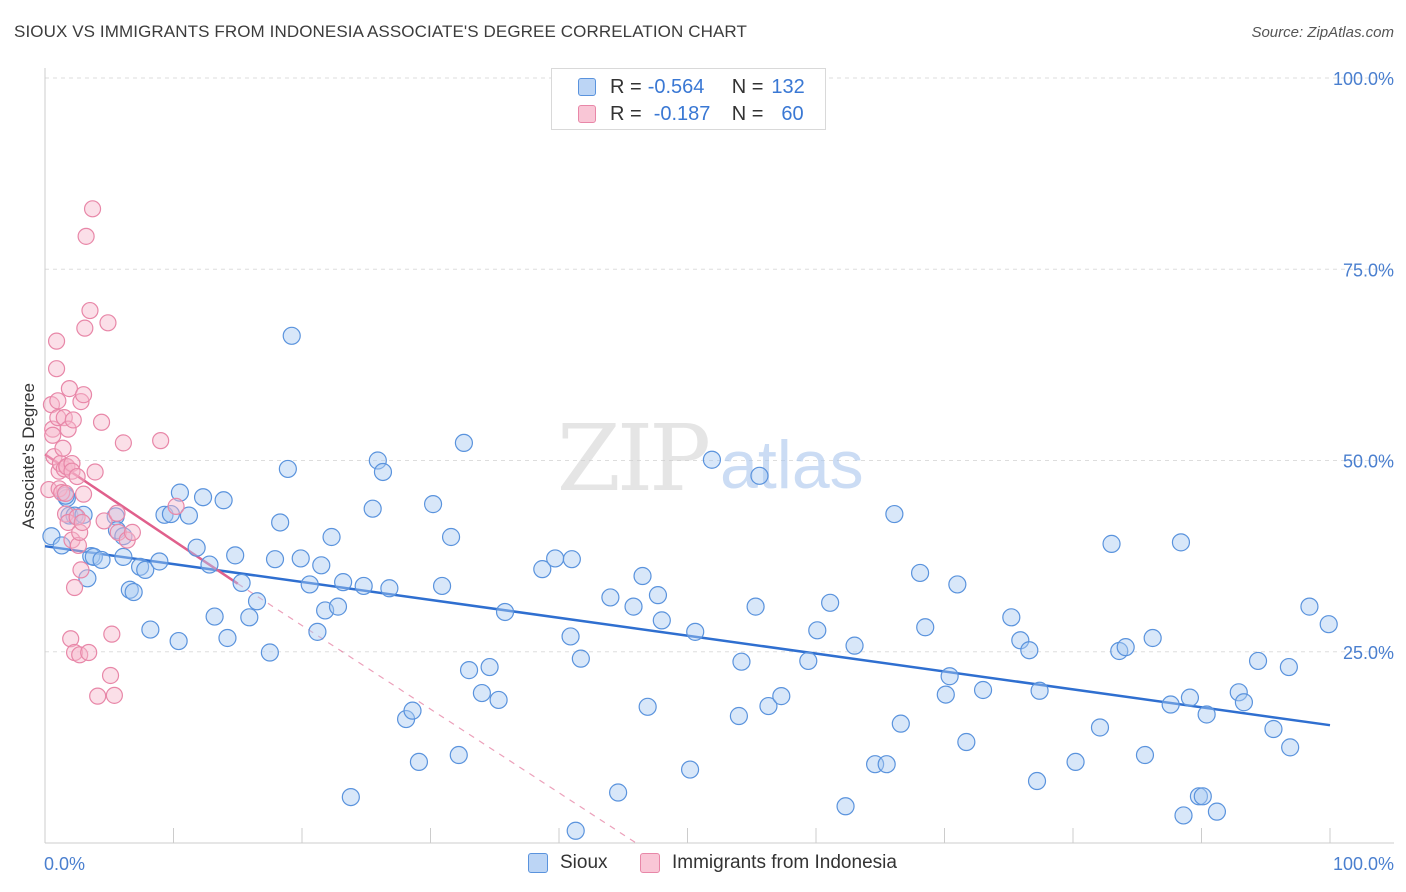 The image size is (1406, 892). I want to click on x-tick-label: 0.0%, so click(64, 864).